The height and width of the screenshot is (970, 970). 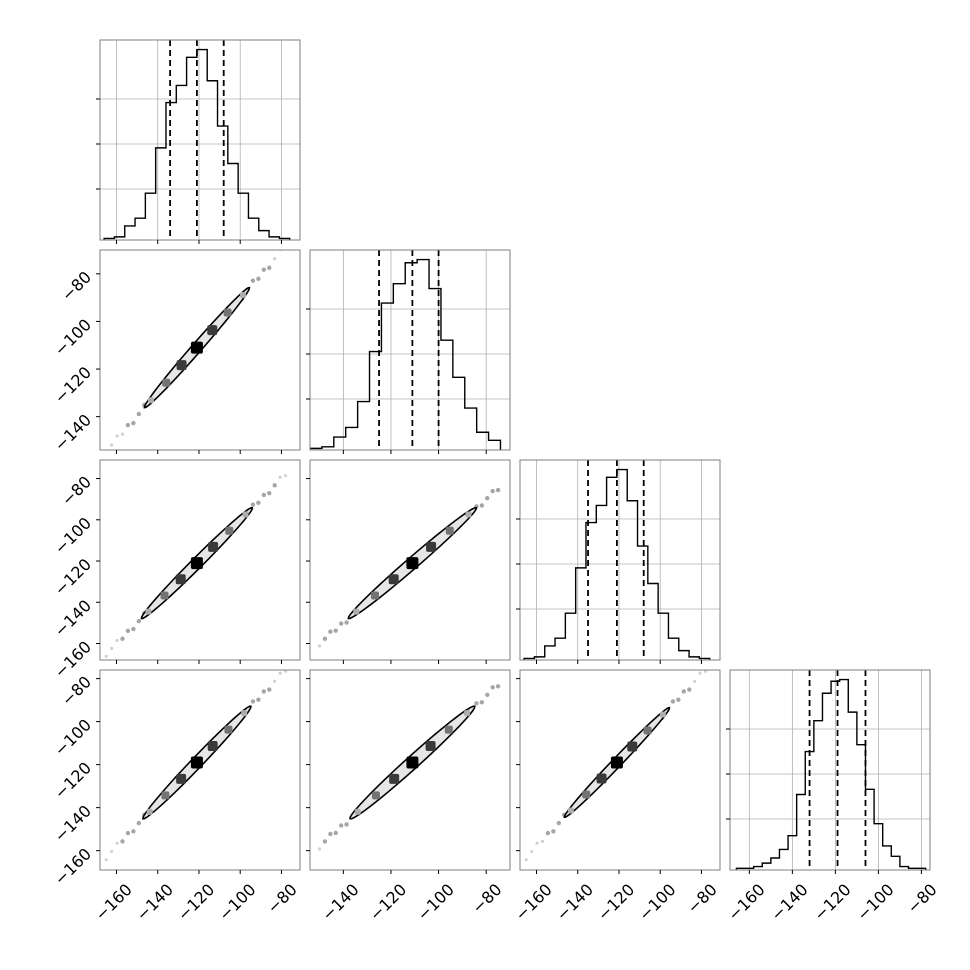 What do you see at coordinates (73, 659) in the screenshot?
I see `ytick-label-row2-0: −160` at bounding box center [73, 659].